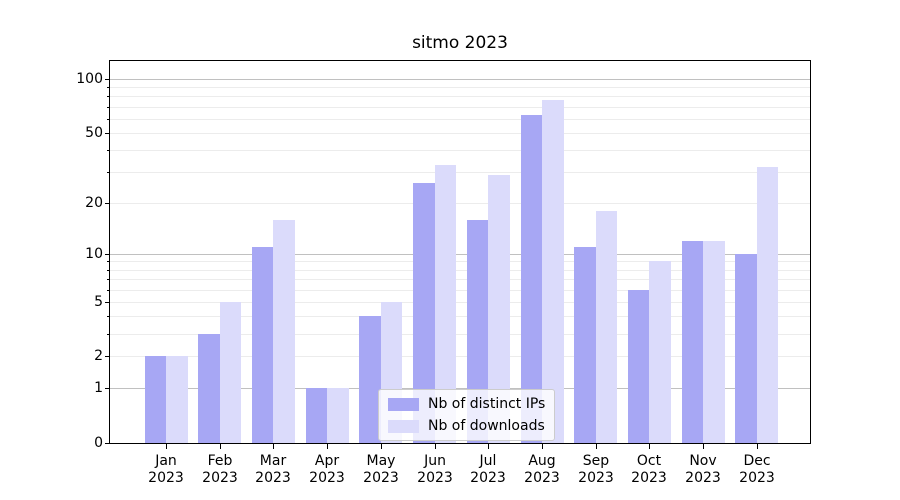  Describe the element at coordinates (488, 469) in the screenshot. I see `xtick-label-jul: Jul 2023` at that location.